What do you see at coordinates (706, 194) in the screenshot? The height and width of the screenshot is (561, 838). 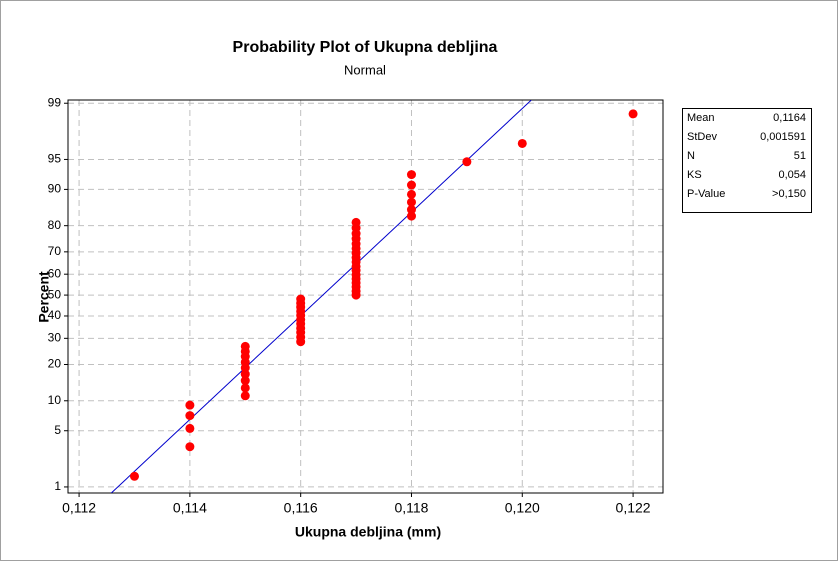 I see `stat-name: P-Value` at bounding box center [706, 194].